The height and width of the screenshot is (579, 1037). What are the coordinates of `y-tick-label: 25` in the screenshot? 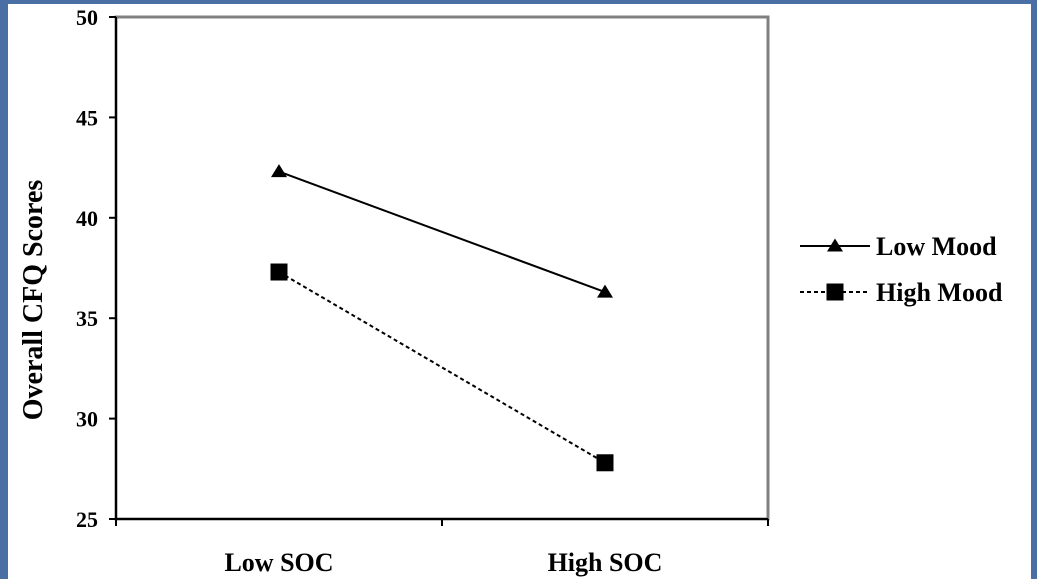 It's located at (87, 519).